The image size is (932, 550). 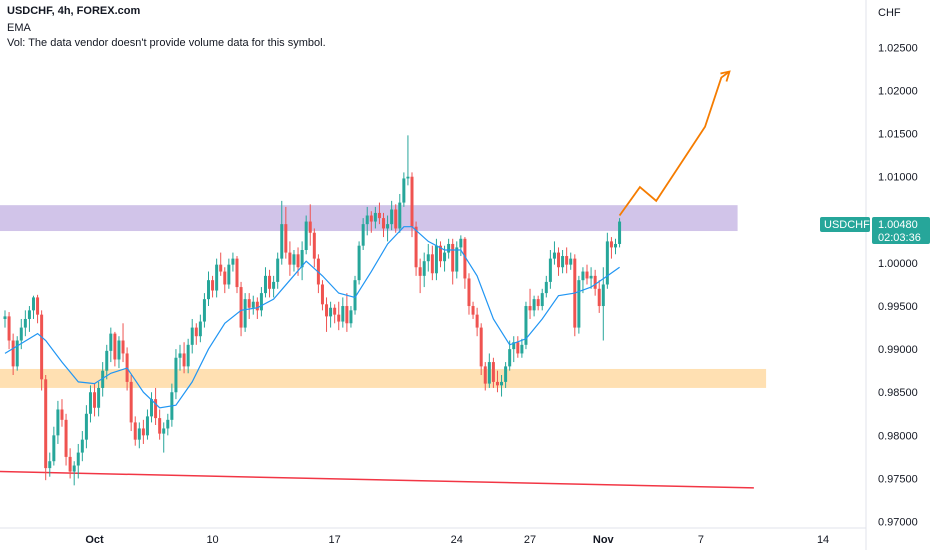 What do you see at coordinates (898, 436) in the screenshot?
I see `price-tick-label: 0.98000` at bounding box center [898, 436].